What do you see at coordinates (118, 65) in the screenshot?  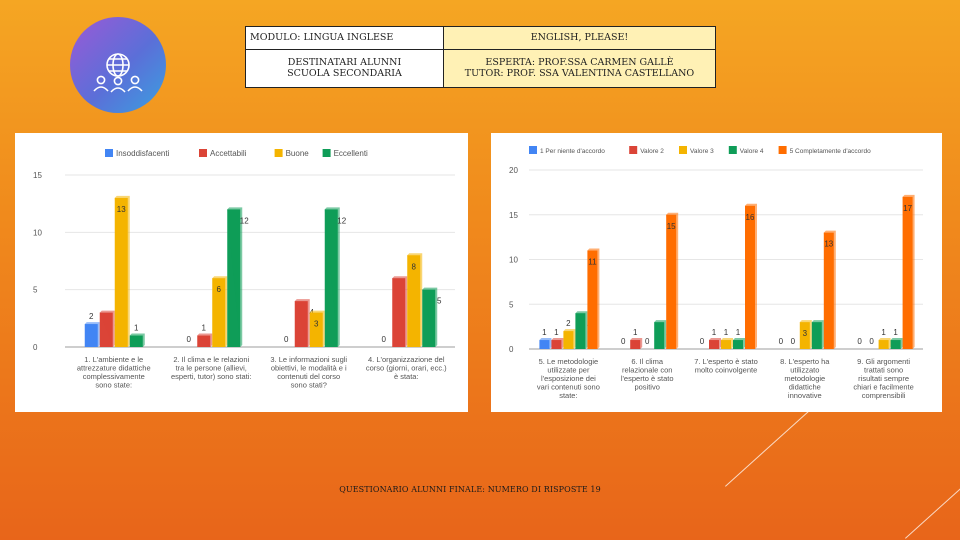 I see `module-logo` at bounding box center [118, 65].